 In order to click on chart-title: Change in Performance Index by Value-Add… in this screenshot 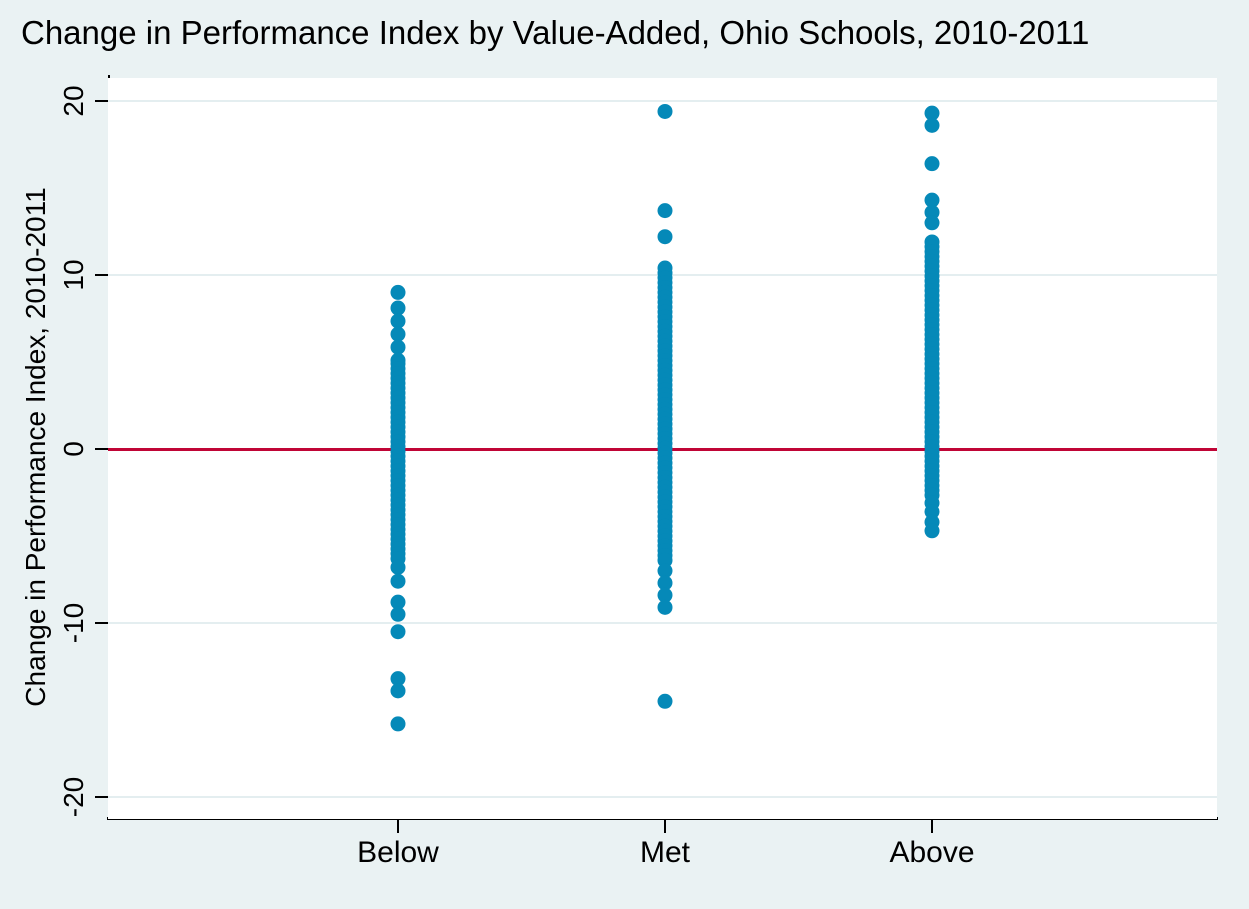, I will do `click(555, 32)`.